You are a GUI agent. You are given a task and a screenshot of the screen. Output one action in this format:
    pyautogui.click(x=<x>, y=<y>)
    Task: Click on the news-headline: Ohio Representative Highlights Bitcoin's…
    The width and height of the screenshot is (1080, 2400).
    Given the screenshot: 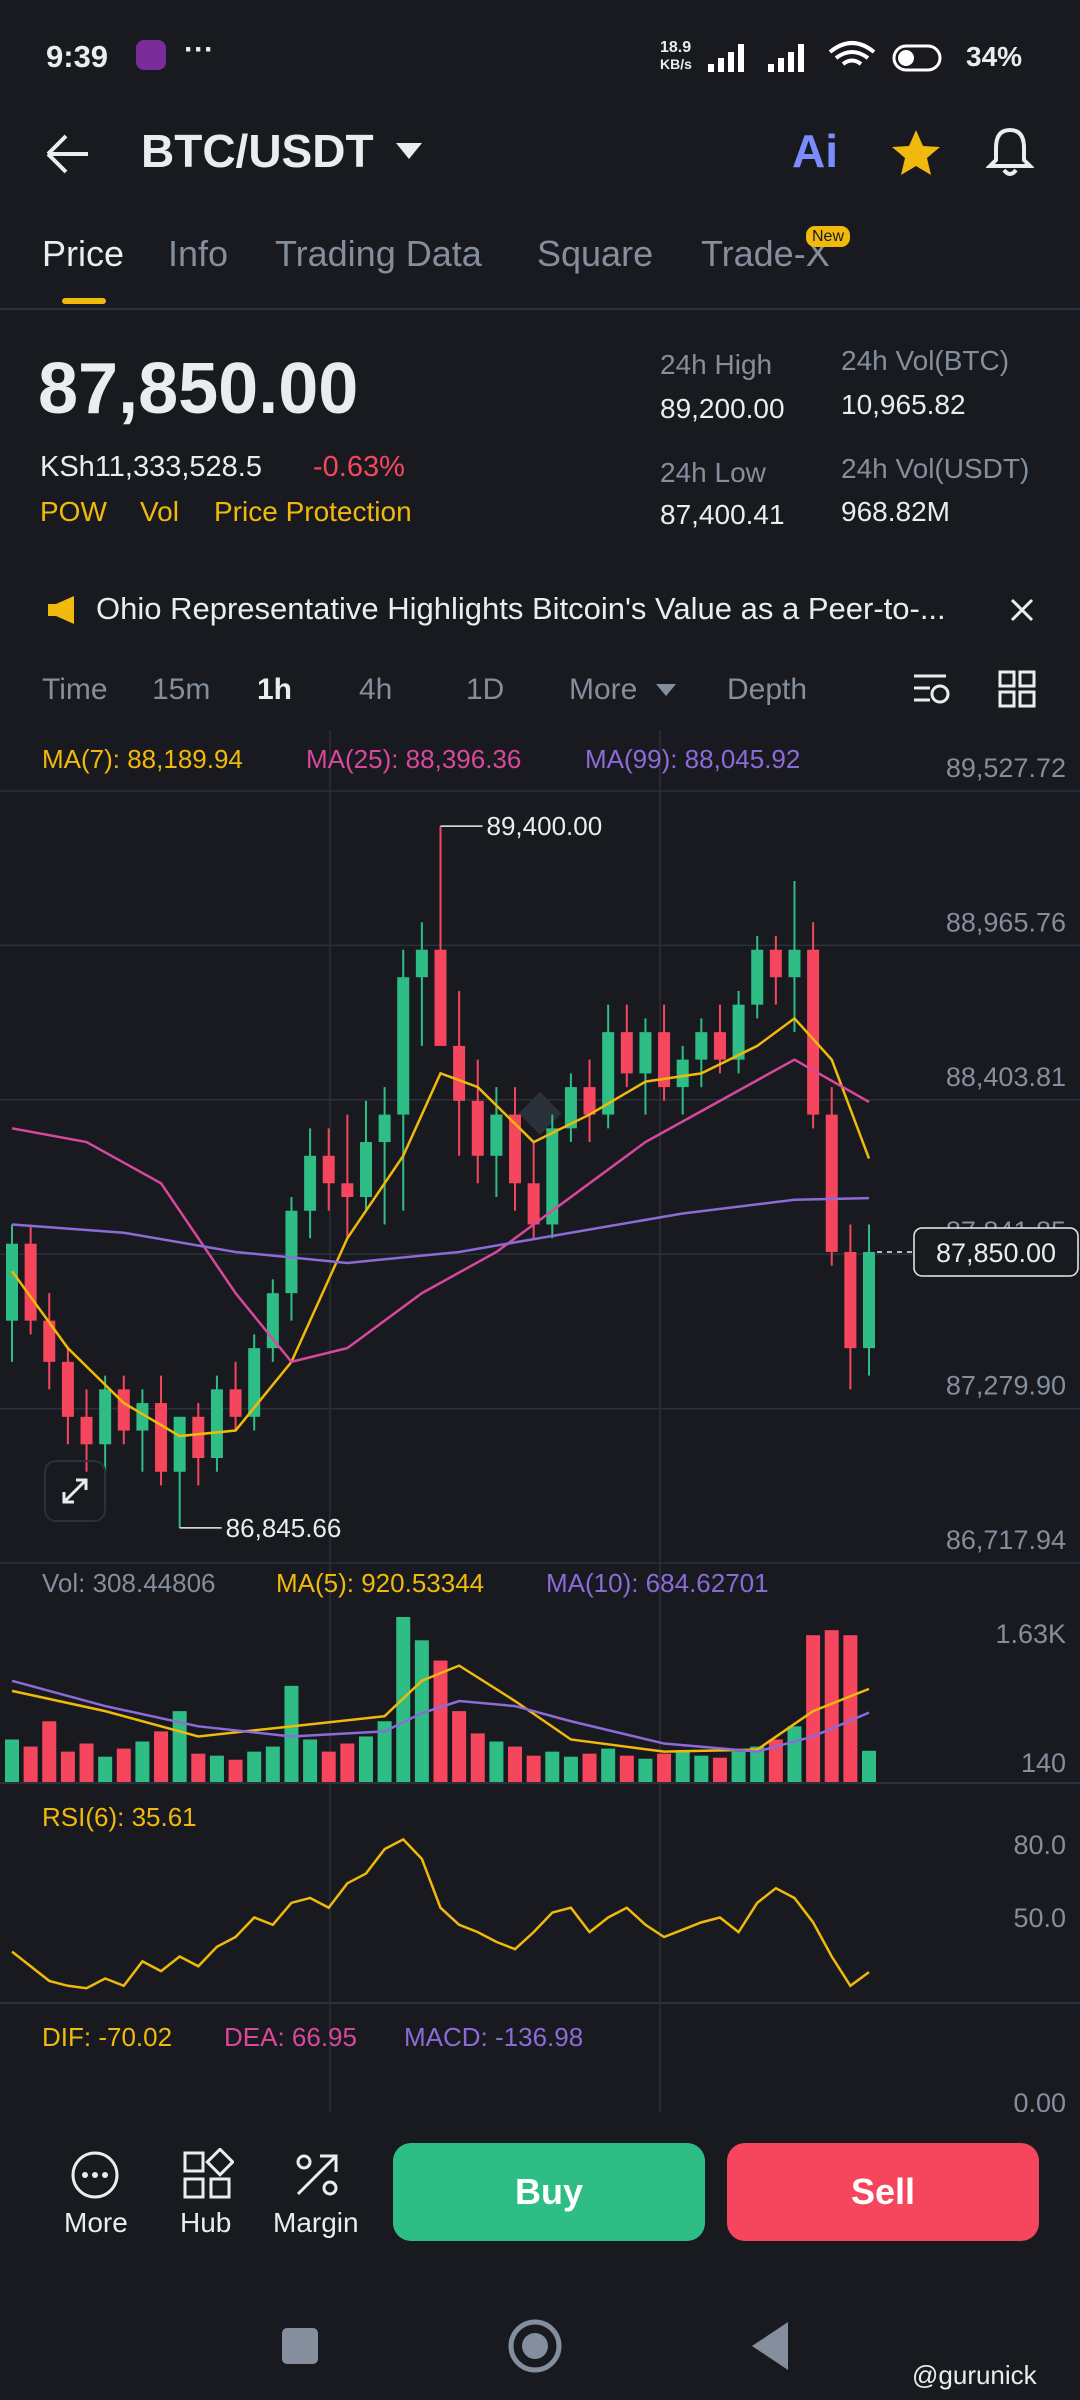 What is the action you would take?
    pyautogui.click(x=521, y=608)
    